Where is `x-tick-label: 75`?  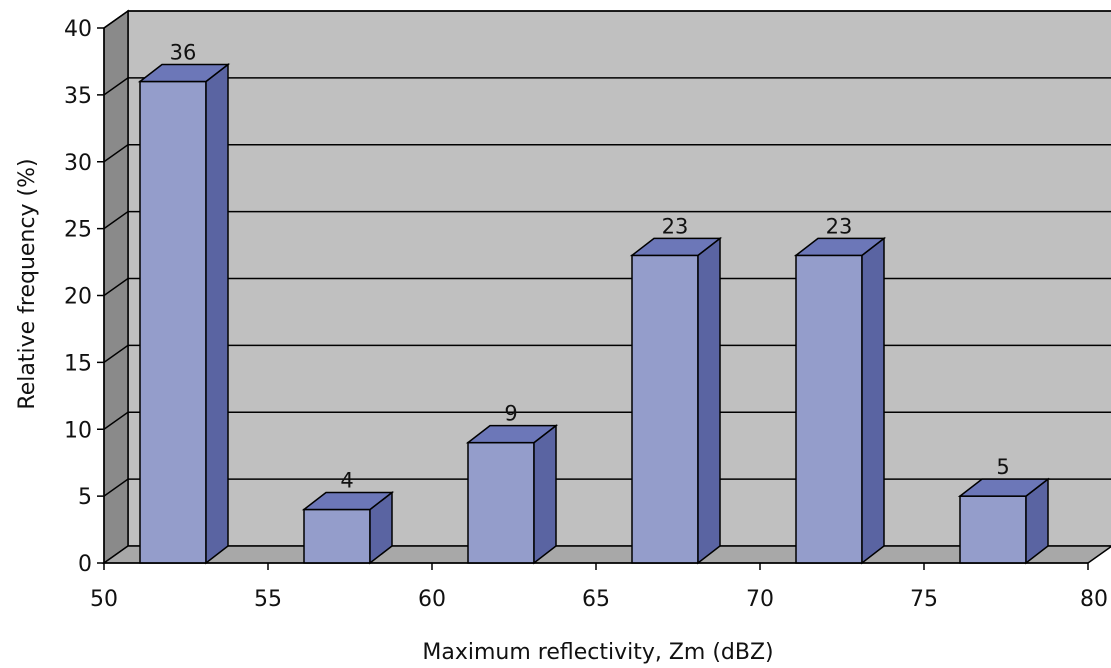 x-tick-label: 75 is located at coordinates (924, 599).